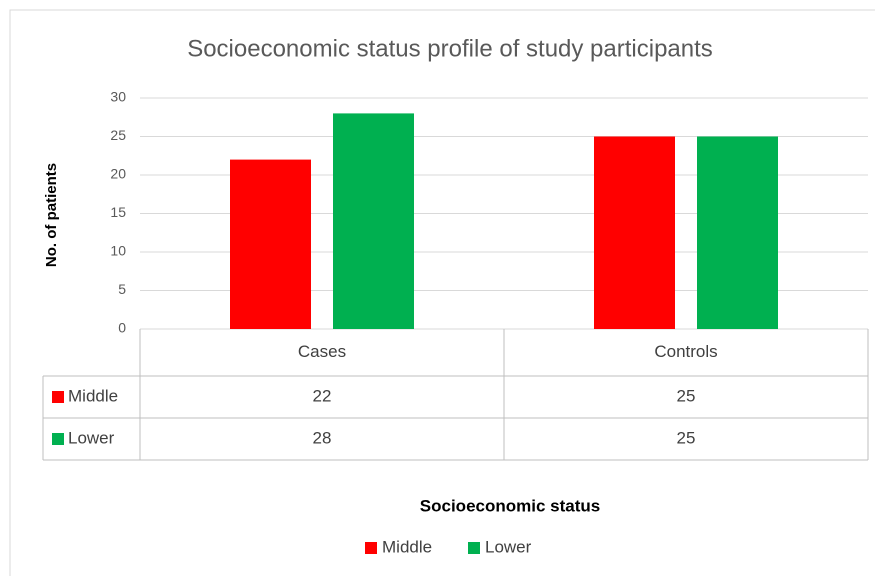  Describe the element at coordinates (407, 546) in the screenshot. I see `legend-label: Middle` at that location.